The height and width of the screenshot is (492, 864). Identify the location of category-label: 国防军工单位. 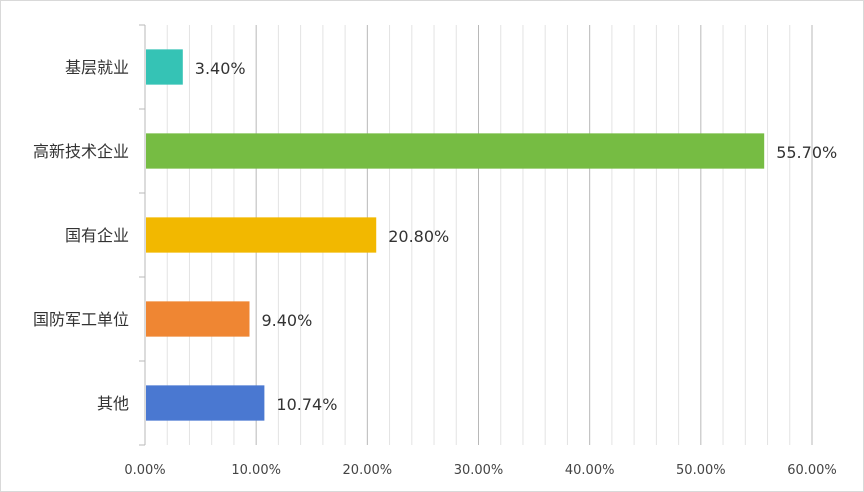
(81, 319).